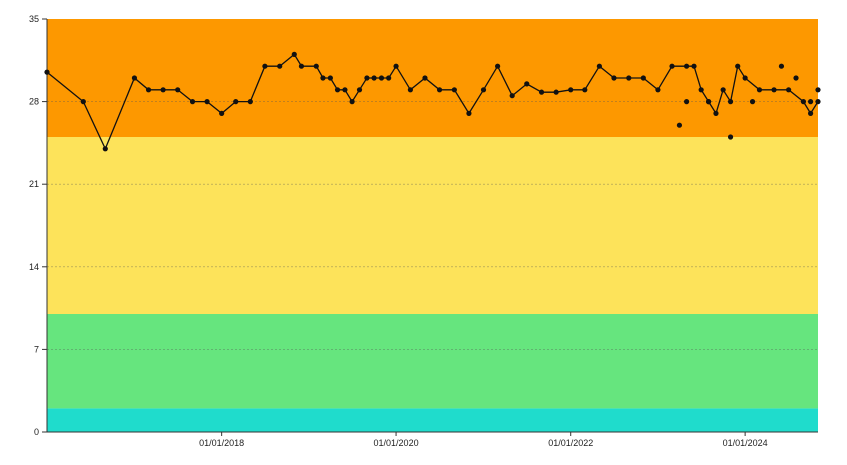 The height and width of the screenshot is (465, 847). Describe the element at coordinates (483, 440) in the screenshot. I see `x-axis-ticks: 01/01/2018 01/01/2020 01/01/2022 01/01/2024` at that location.